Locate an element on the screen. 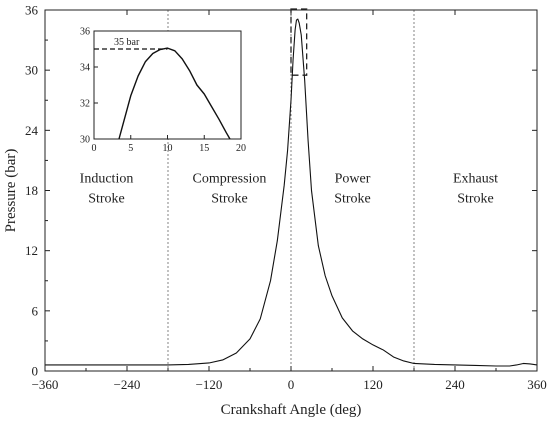 This screenshot has height=423, width=550. y-tick-label: 12 is located at coordinates (31, 250).